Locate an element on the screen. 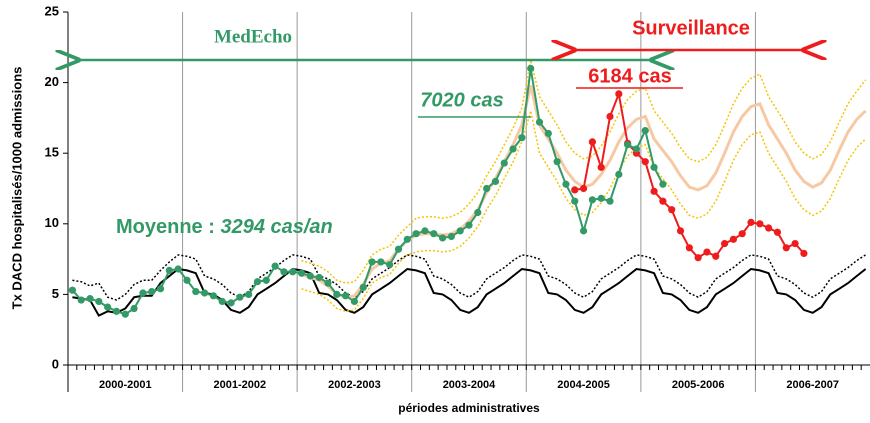 The height and width of the screenshot is (423, 870). annotation-part: 3294 cas/an is located at coordinates (276, 227).